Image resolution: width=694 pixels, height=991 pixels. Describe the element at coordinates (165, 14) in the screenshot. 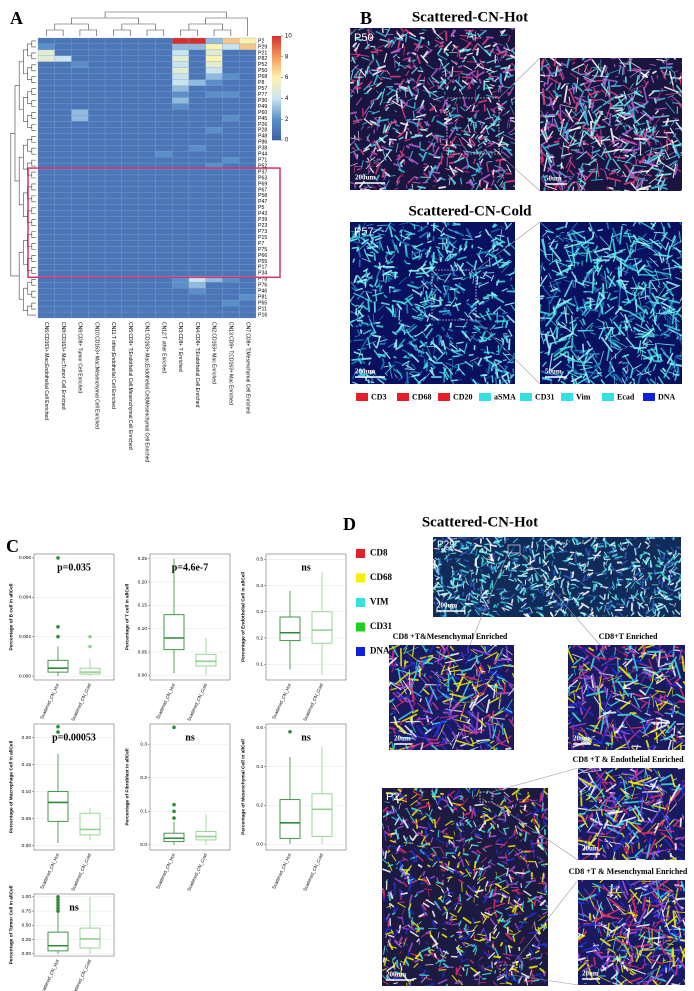

I see `dendrogram` at that location.